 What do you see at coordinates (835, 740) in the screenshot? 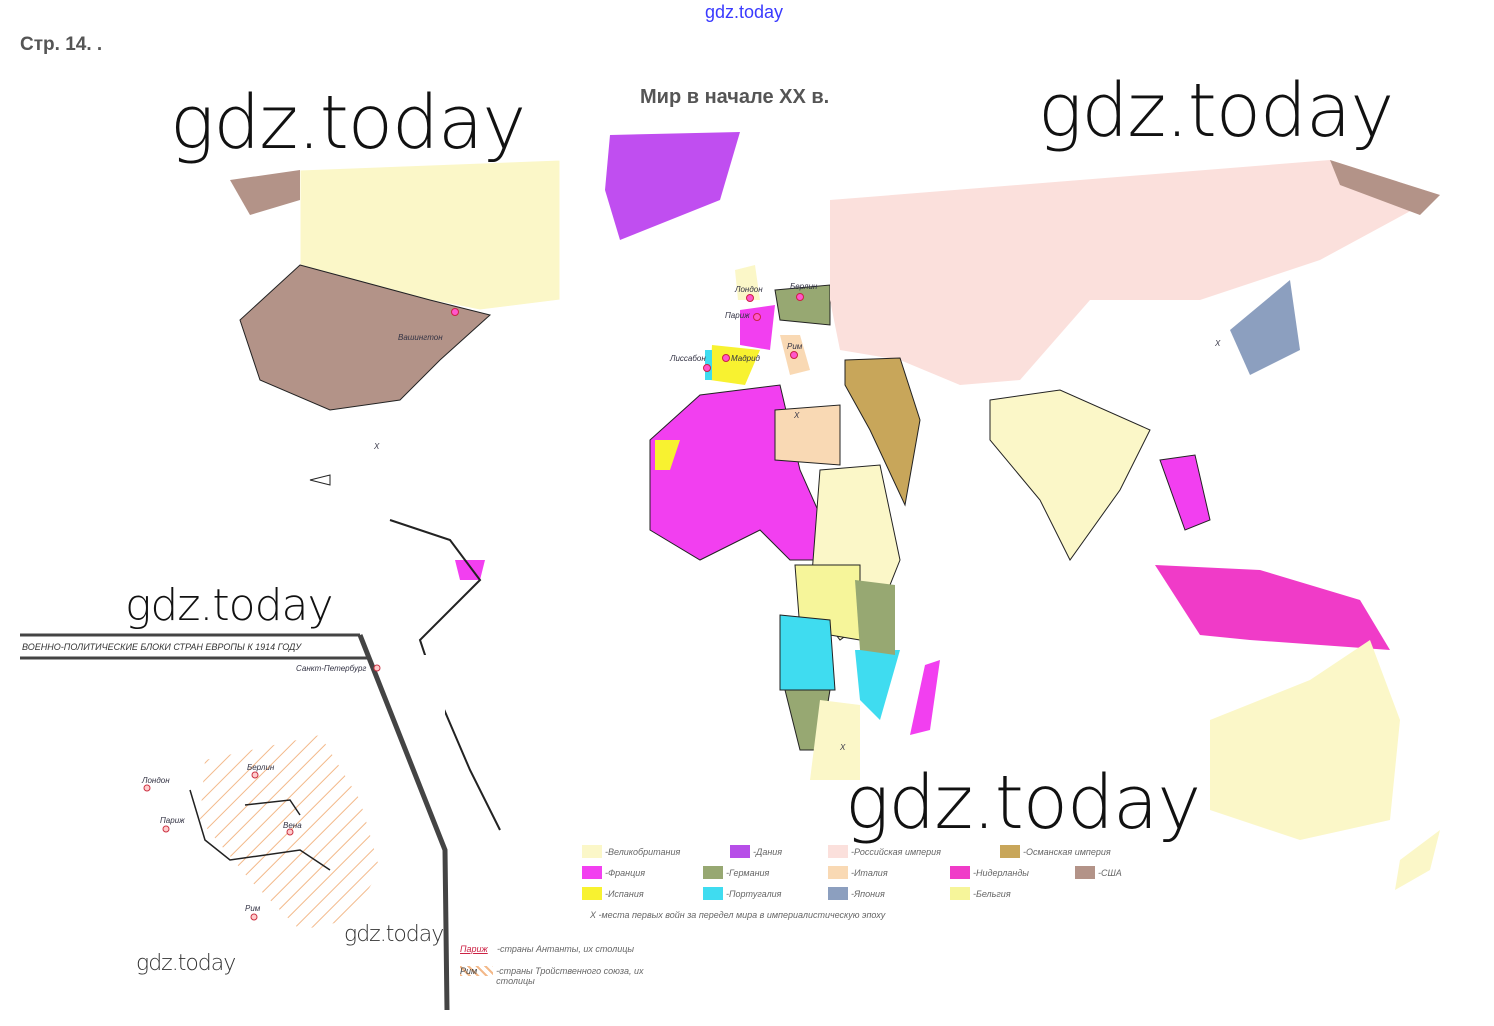
I see `region-south-africa` at bounding box center [835, 740].